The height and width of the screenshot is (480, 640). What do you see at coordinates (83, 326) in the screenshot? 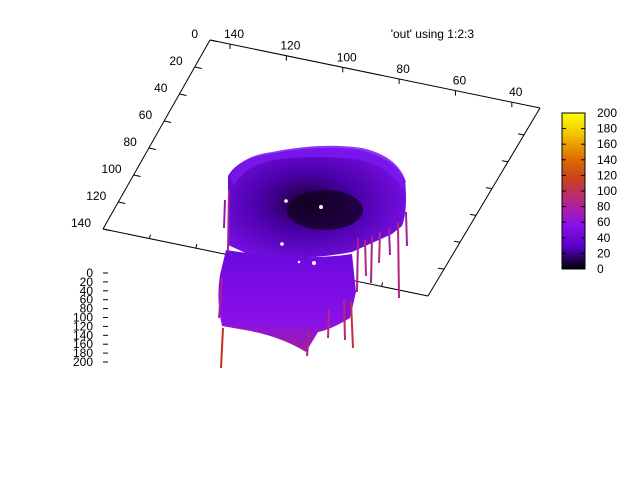
I see `z-tick-label: 120` at bounding box center [83, 326].